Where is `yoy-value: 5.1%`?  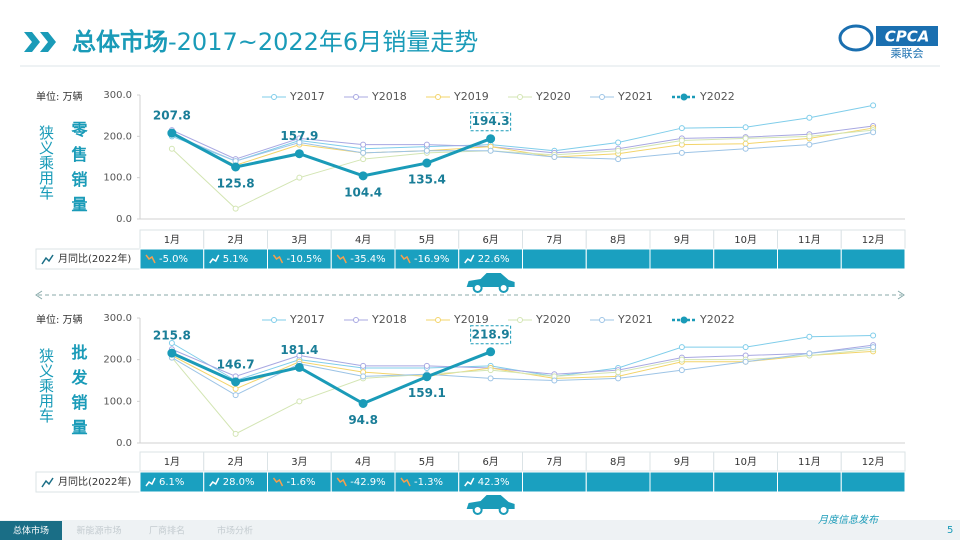
yoy-value: 5.1% is located at coordinates (235, 259).